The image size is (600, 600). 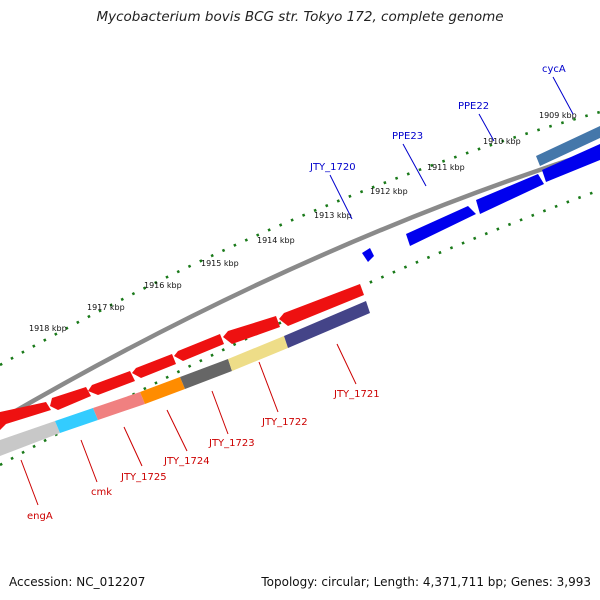 I want to click on kbp-tick-label: 1918 kbp, so click(x=48, y=328).